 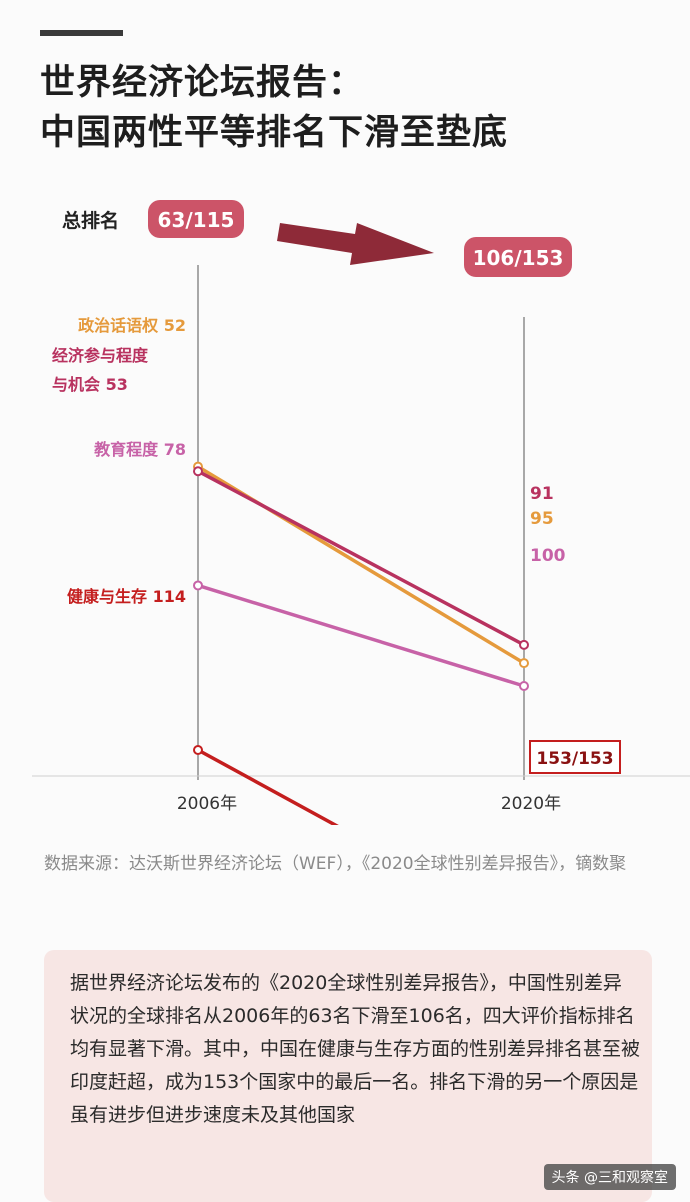 I want to click on total-rank-2006: 63/115, so click(x=196, y=220).